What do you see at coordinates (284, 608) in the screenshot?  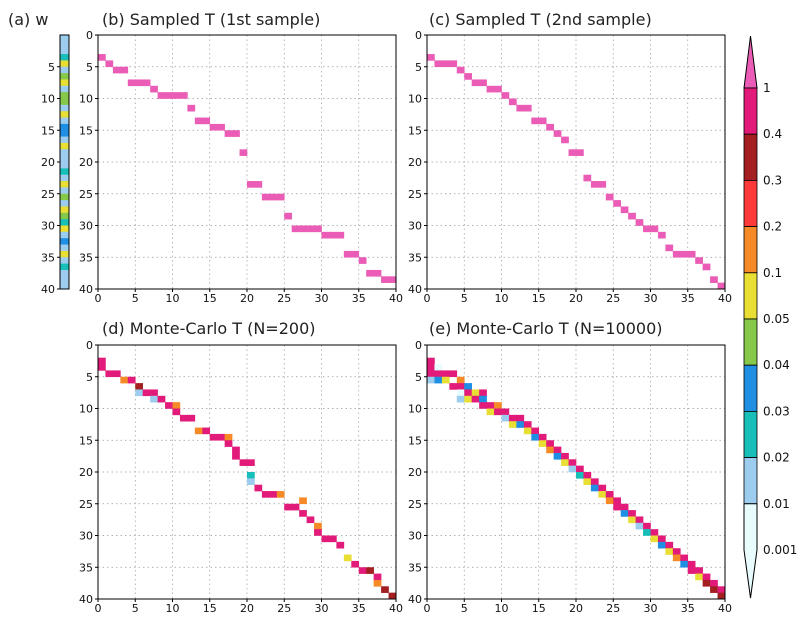 I see `x-tick-label: 25` at bounding box center [284, 608].